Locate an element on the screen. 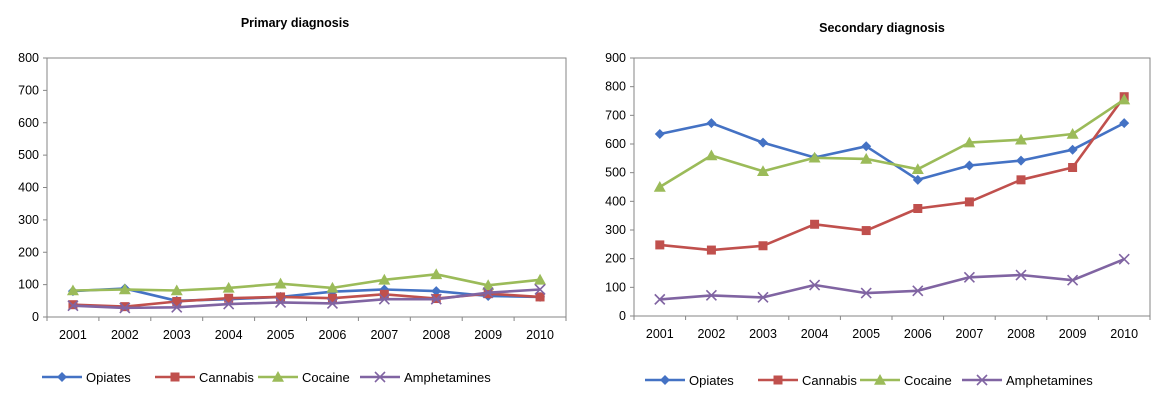 The image size is (1160, 395). chart-title: Primary diagnosis is located at coordinates (295, 23).